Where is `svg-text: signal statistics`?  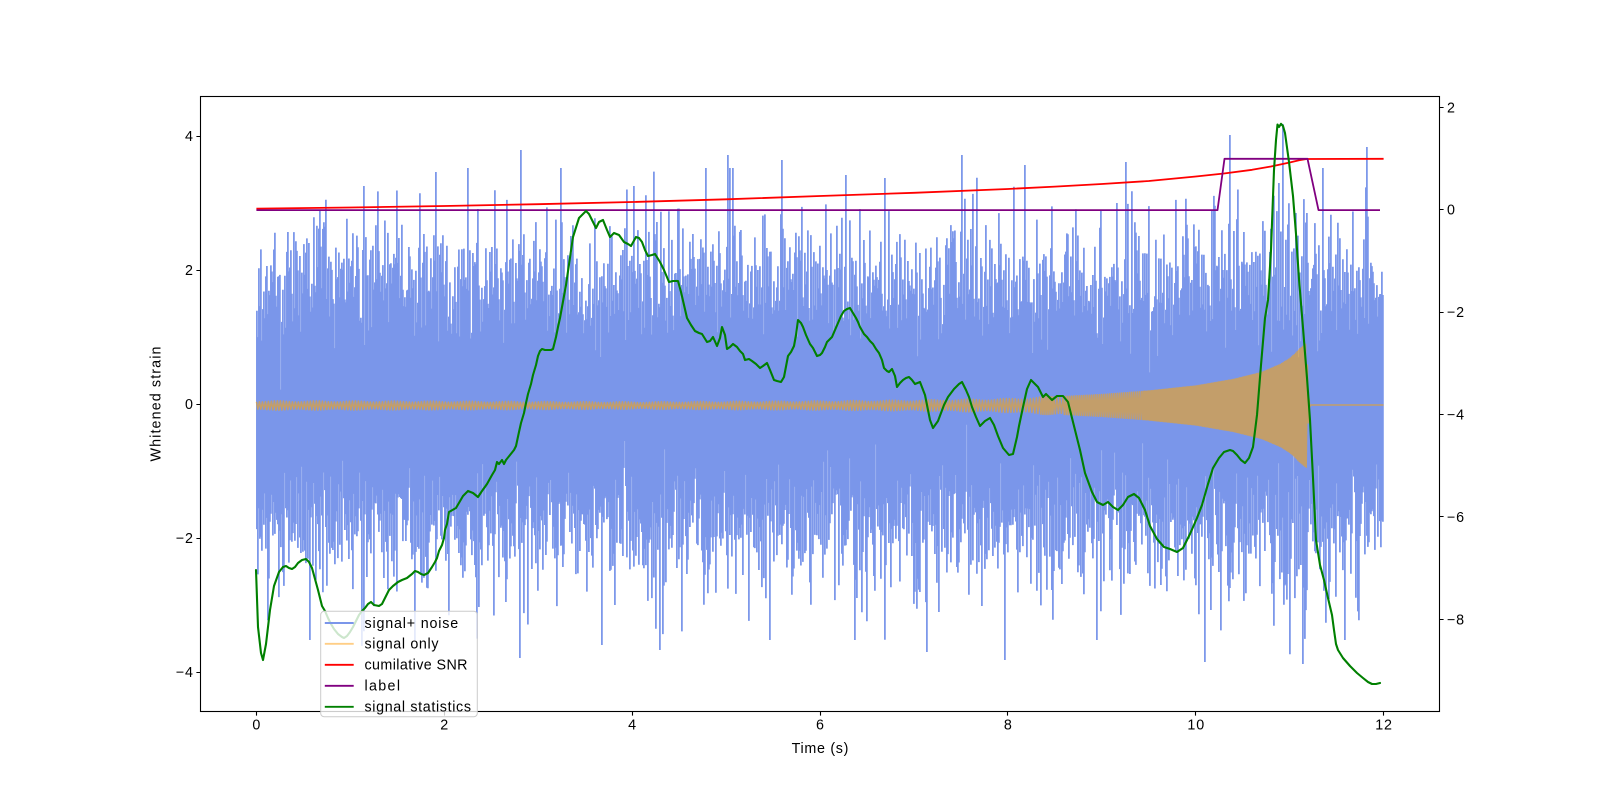
svg-text: signal statistics is located at coordinates (418, 708).